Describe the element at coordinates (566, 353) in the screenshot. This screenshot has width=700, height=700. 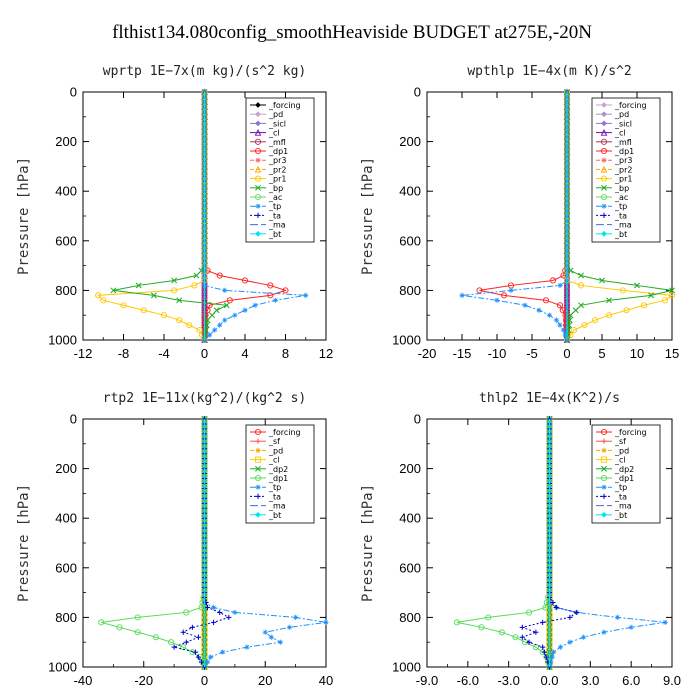
I see `x-tick-label: 0` at that location.